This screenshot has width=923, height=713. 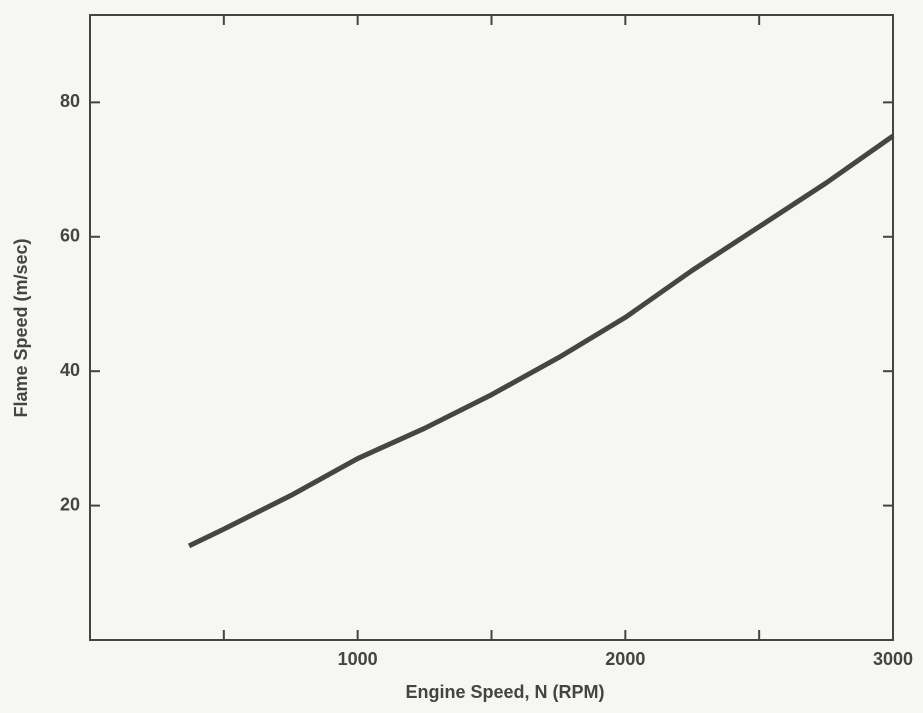 I want to click on y-tick-label: 80, so click(x=70, y=101).